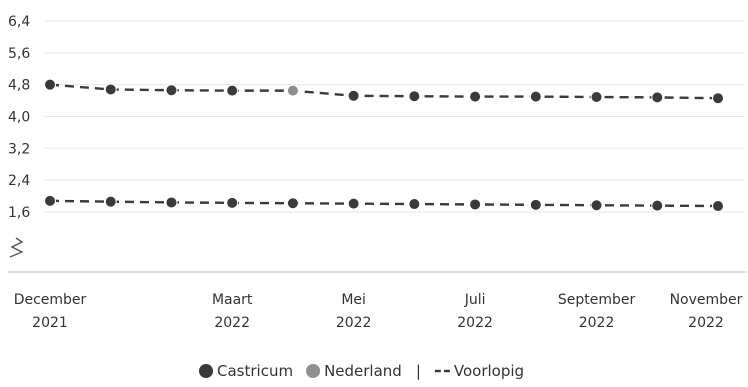 The height and width of the screenshot is (387, 748). Describe the element at coordinates (19, 22) in the screenshot. I see `y-tick-label: 6,4` at that location.